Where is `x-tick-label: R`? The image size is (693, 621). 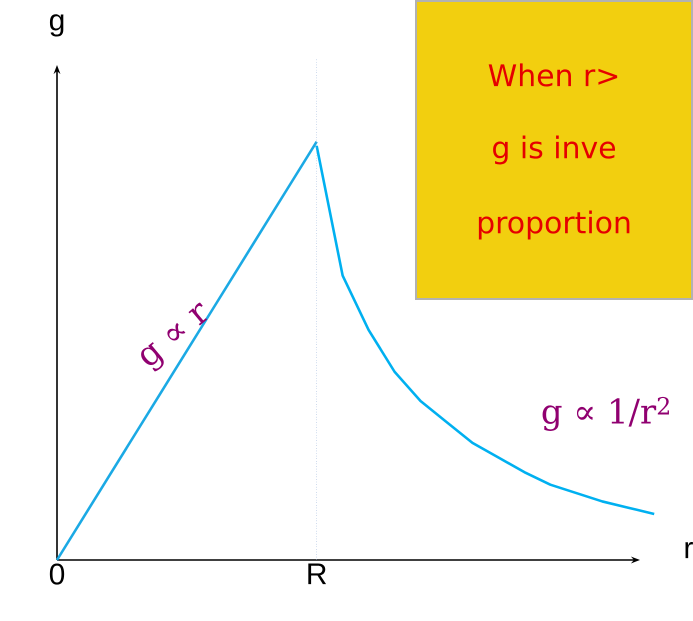
x-tick-label: R is located at coordinates (317, 574).